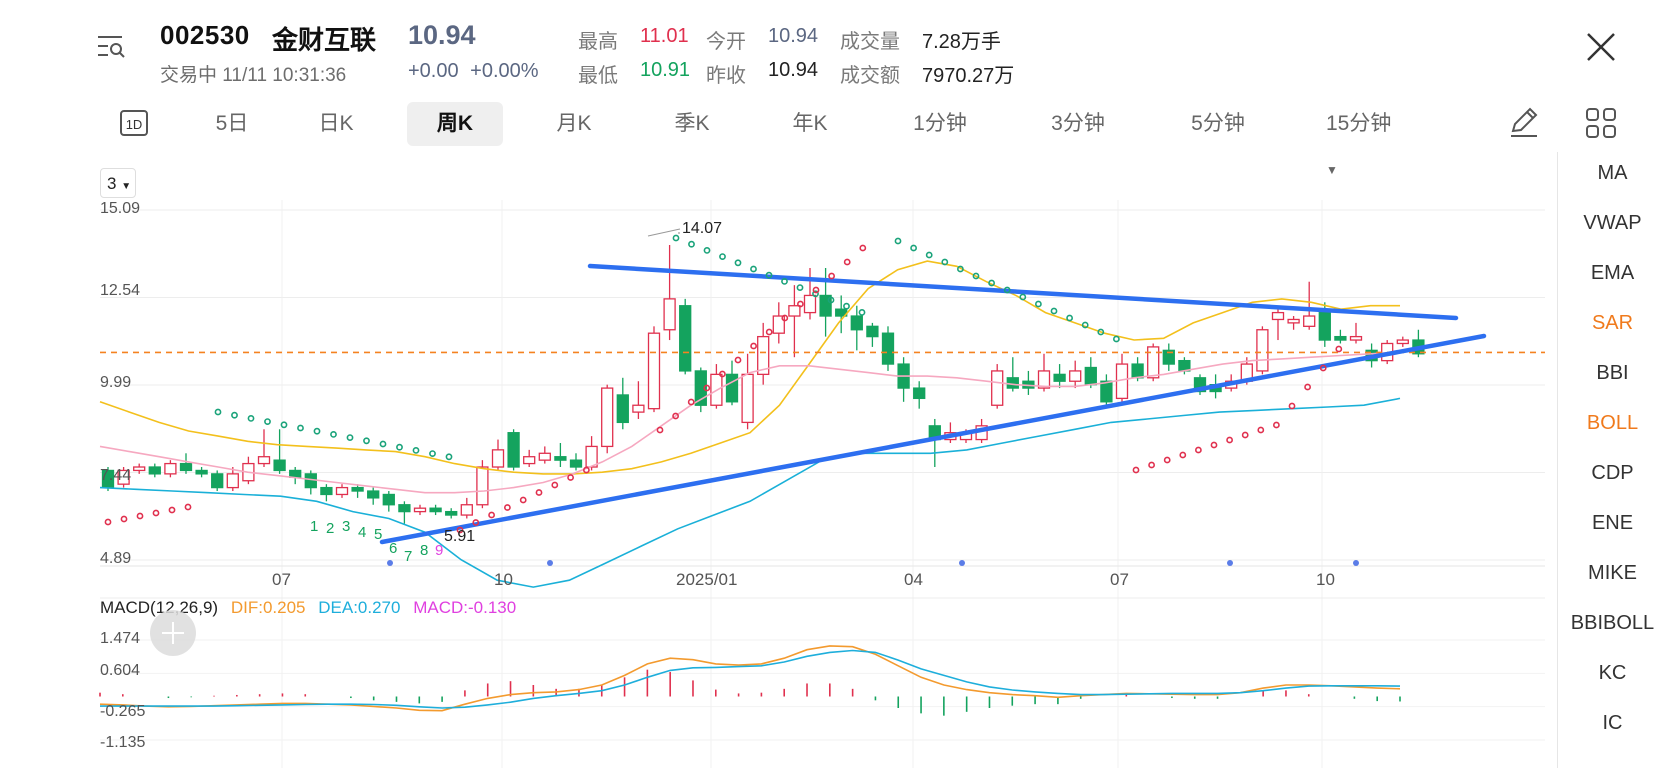  What do you see at coordinates (692, 123) in the screenshot?
I see `tab-quarterly-k: 季K` at bounding box center [692, 123].